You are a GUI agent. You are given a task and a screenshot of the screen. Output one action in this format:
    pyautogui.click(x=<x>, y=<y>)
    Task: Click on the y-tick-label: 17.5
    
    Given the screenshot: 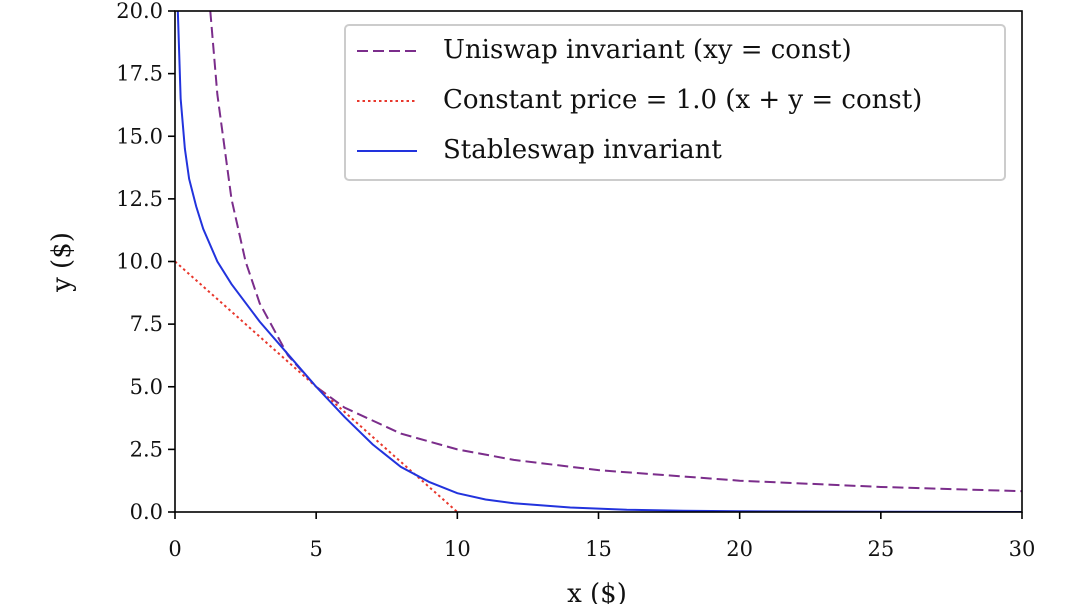 What is the action you would take?
    pyautogui.click(x=139, y=74)
    